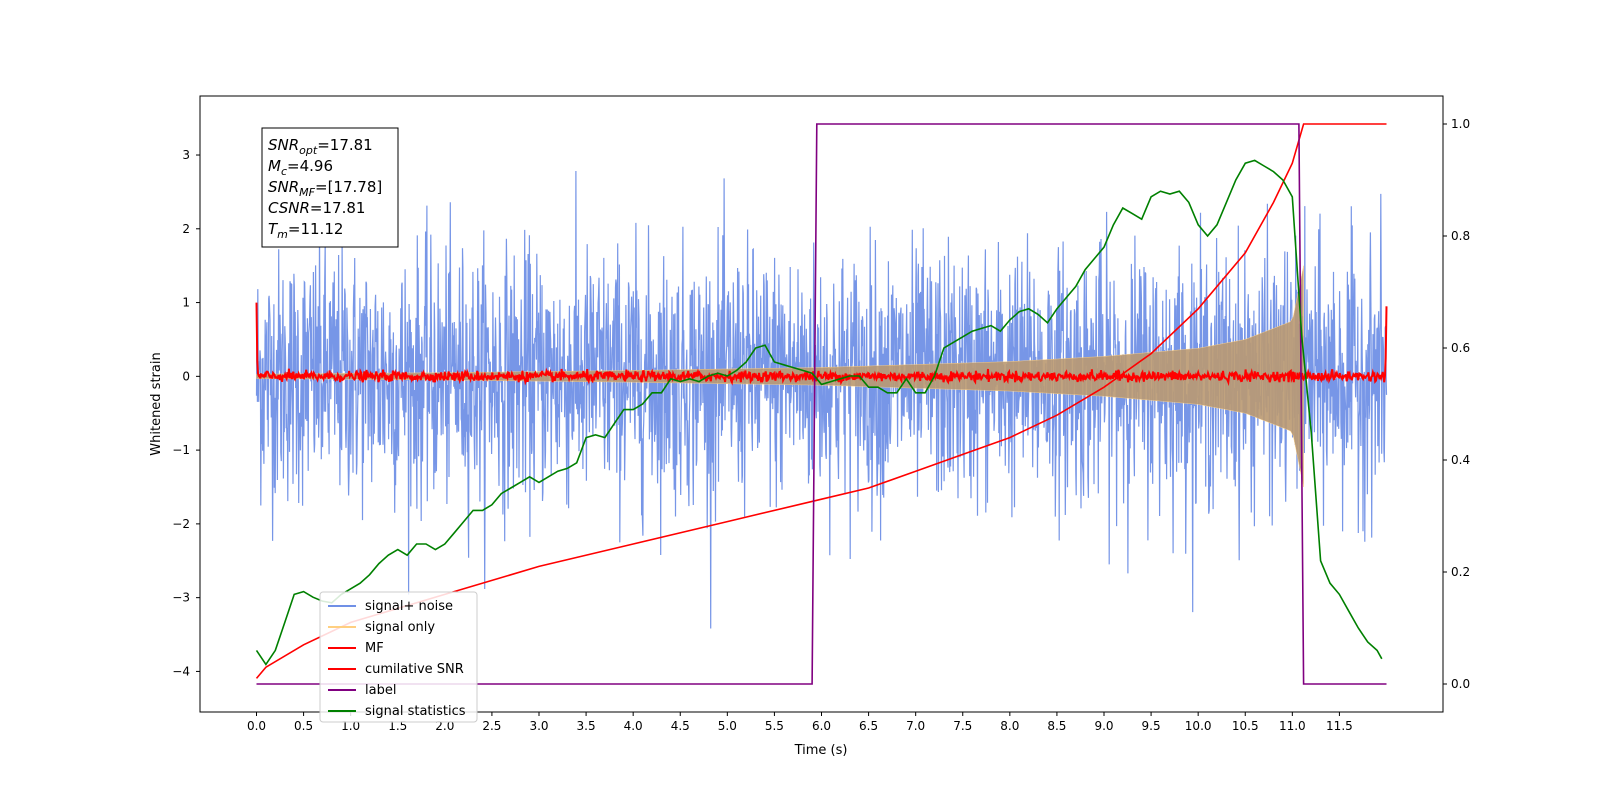 Image resolution: width=1600 pixels, height=800 pixels. I want to click on y2-tick-label: 0.2, so click(1460, 572).